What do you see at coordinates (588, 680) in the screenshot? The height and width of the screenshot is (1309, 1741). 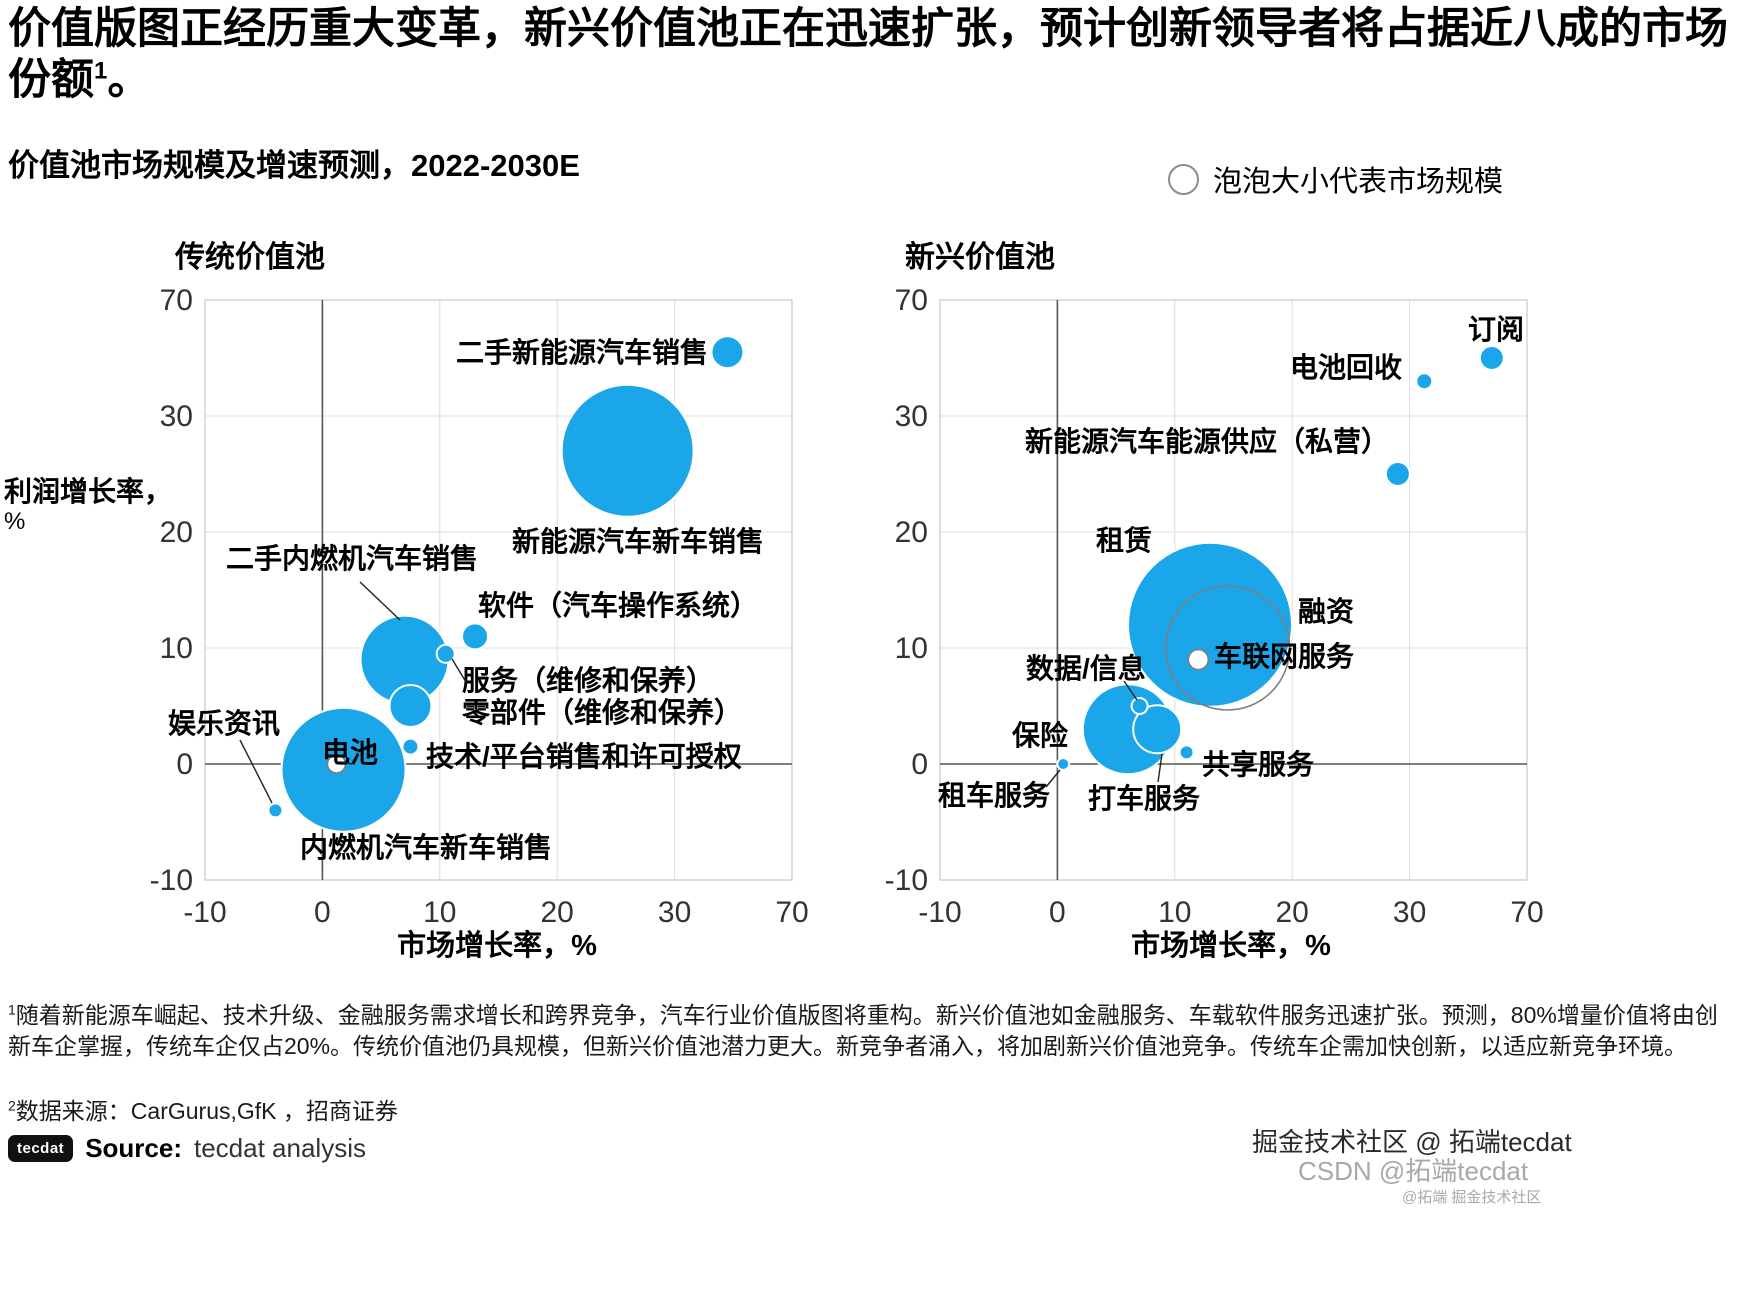 I see `bubble-label-service-maintenance: 服务（维修和保养）` at bounding box center [588, 680].